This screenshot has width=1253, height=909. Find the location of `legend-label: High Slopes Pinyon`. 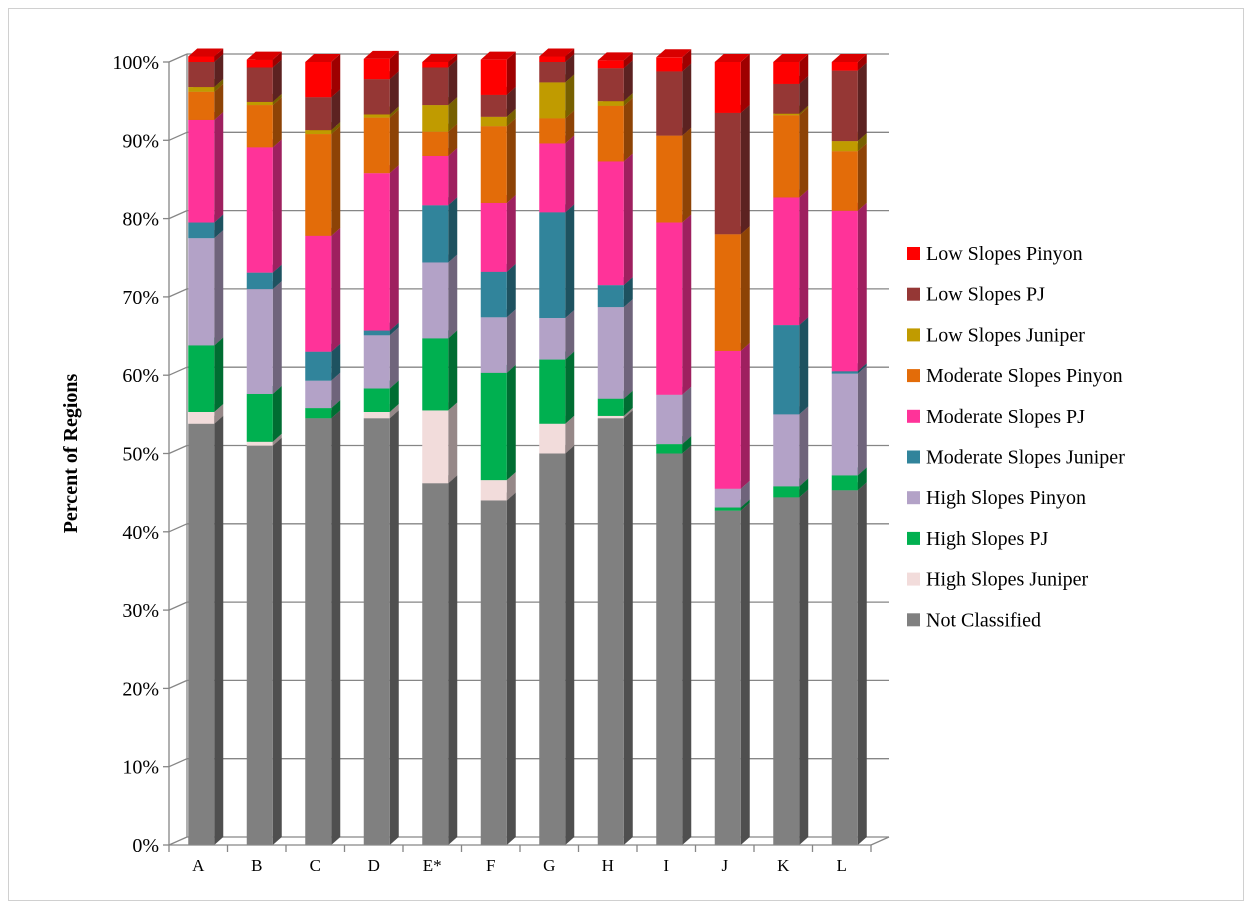

legend-label: High Slopes Pinyon is located at coordinates (1006, 498).